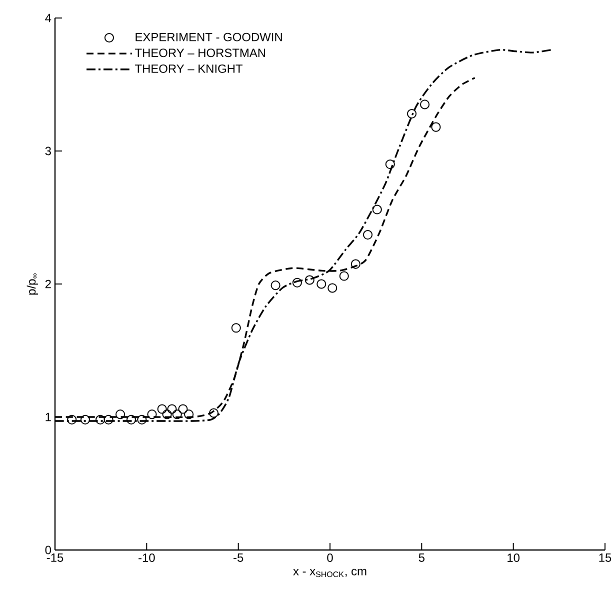 This screenshot has width=611, height=615. Describe the element at coordinates (48, 18) in the screenshot. I see `y-tick-label: 4` at that location.